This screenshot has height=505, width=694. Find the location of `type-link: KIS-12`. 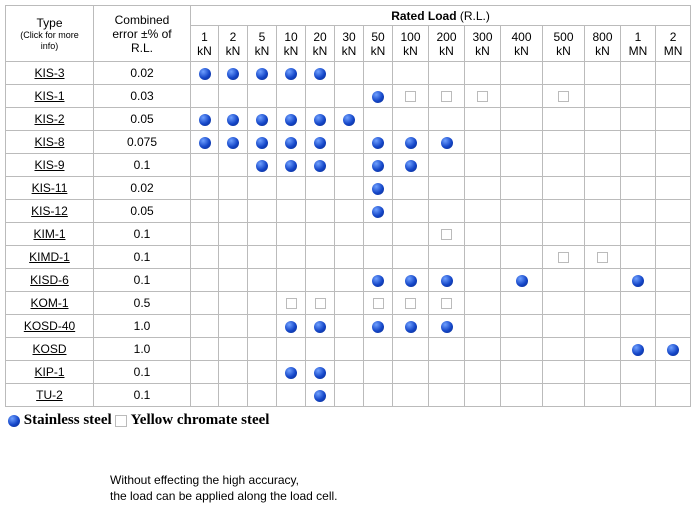

type-link: KIS-12 is located at coordinates (49, 211).